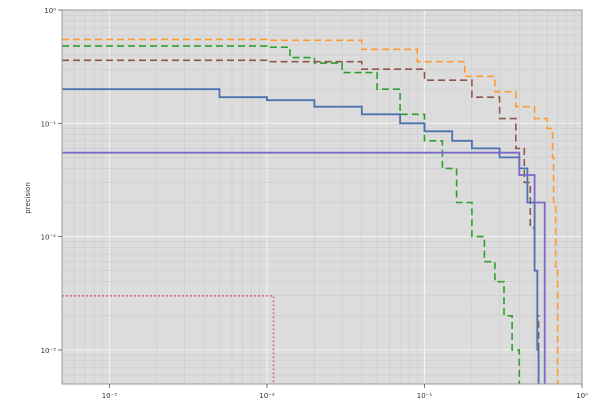 This screenshot has height=409, width=592. Describe the element at coordinates (49, 124) in the screenshot. I see `y-tick-label: 10⁻¹` at that location.